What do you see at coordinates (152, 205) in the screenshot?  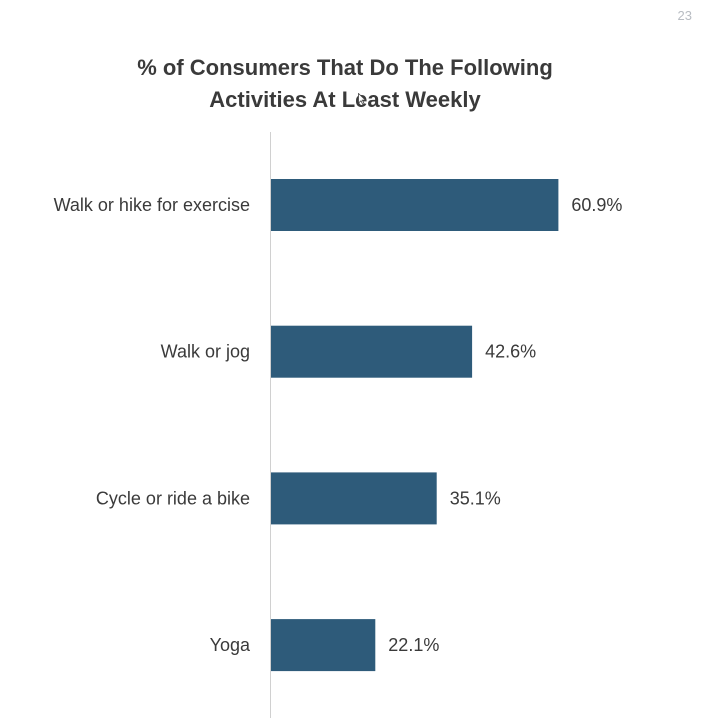 I see `category-label-0: Walk or hike for exercise` at bounding box center [152, 205].